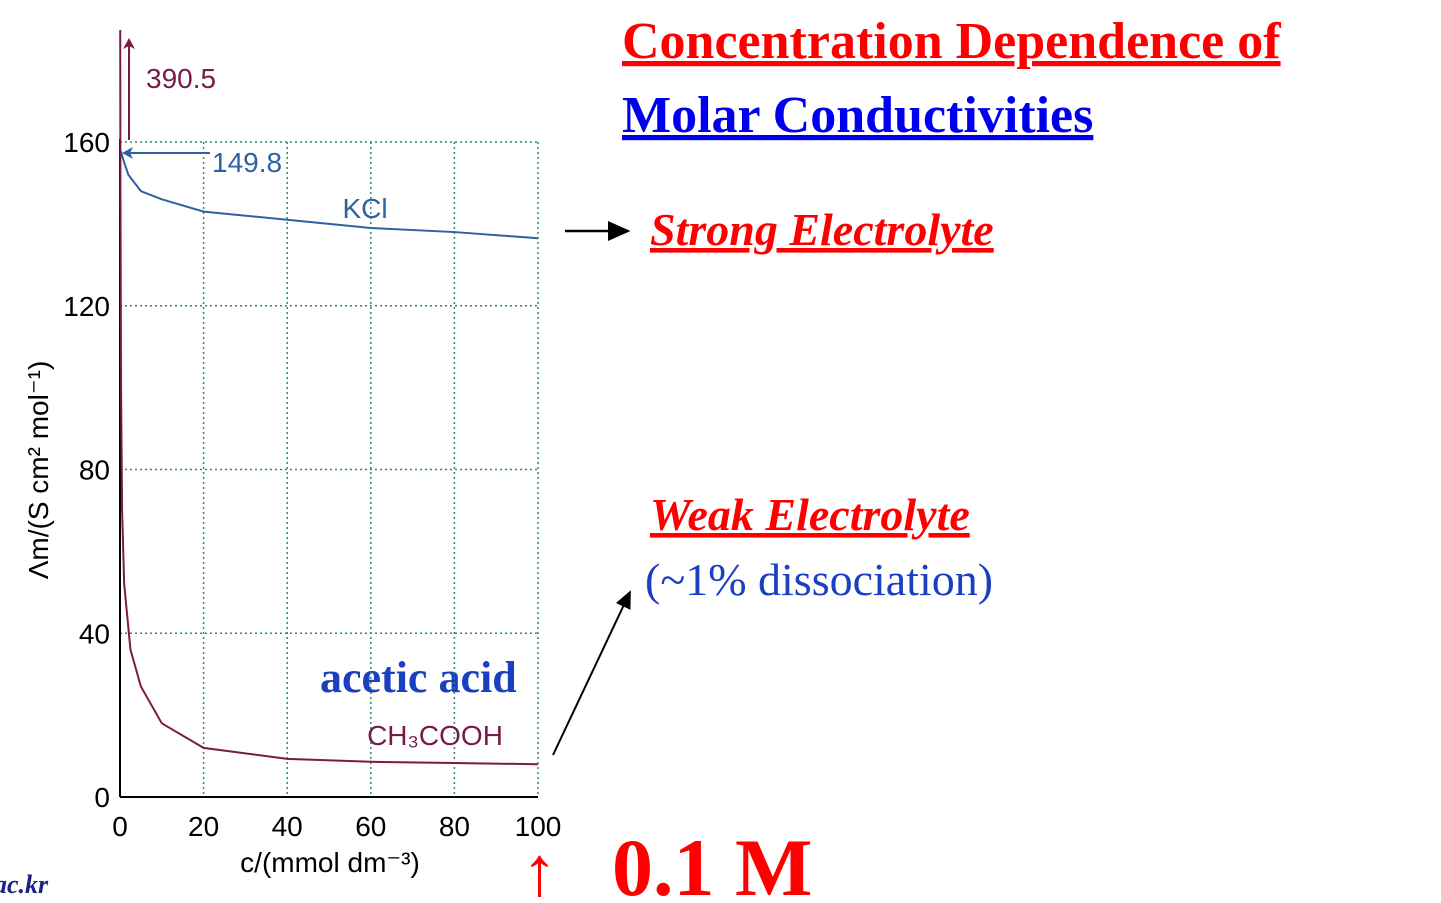 This screenshot has width=1441, height=903. Describe the element at coordinates (203, 826) in the screenshot. I see `x-tick-label: 20` at that location.